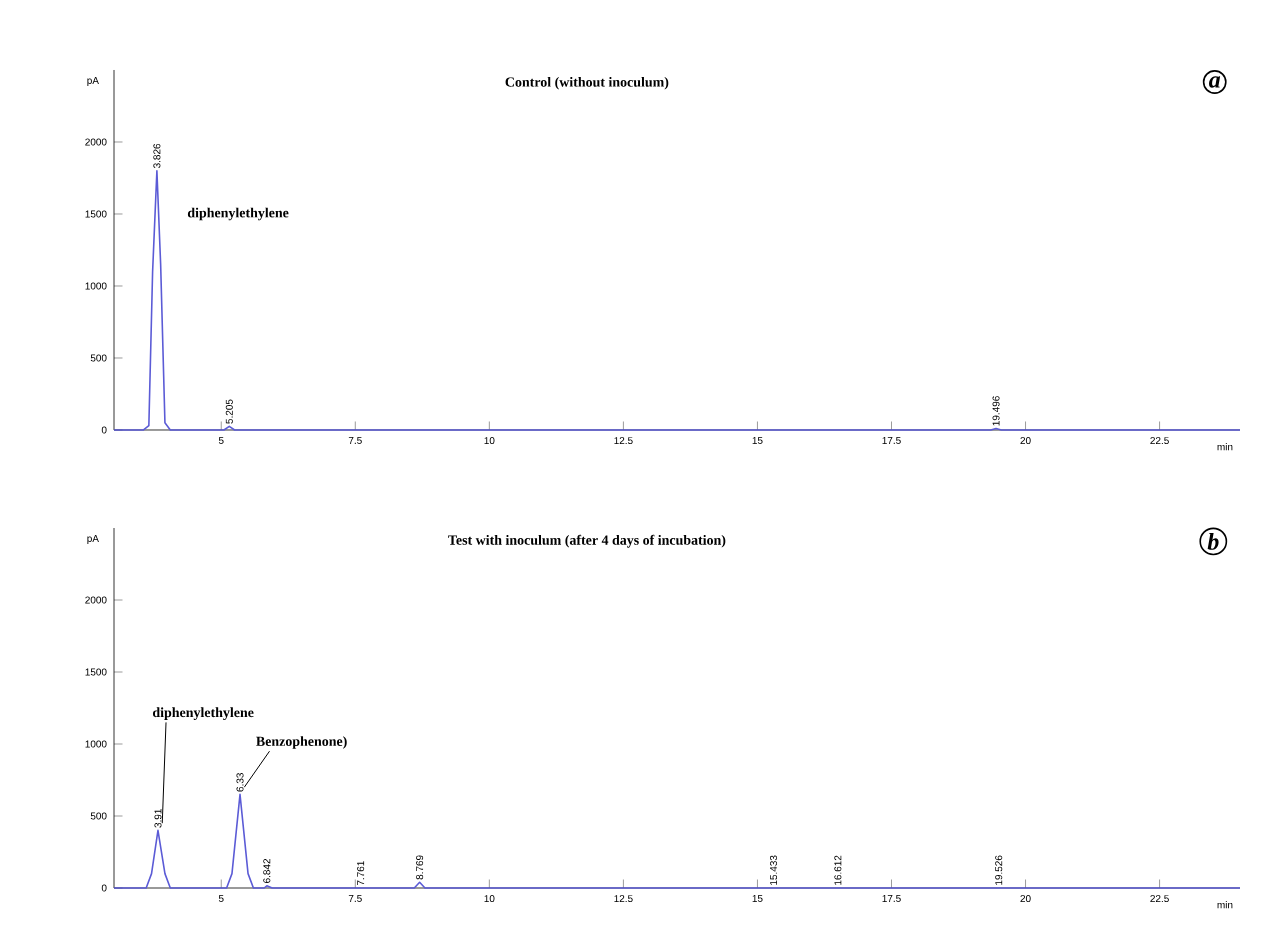 This screenshot has height=928, width=1272. I want to click on annotation: a, so click(1215, 82).